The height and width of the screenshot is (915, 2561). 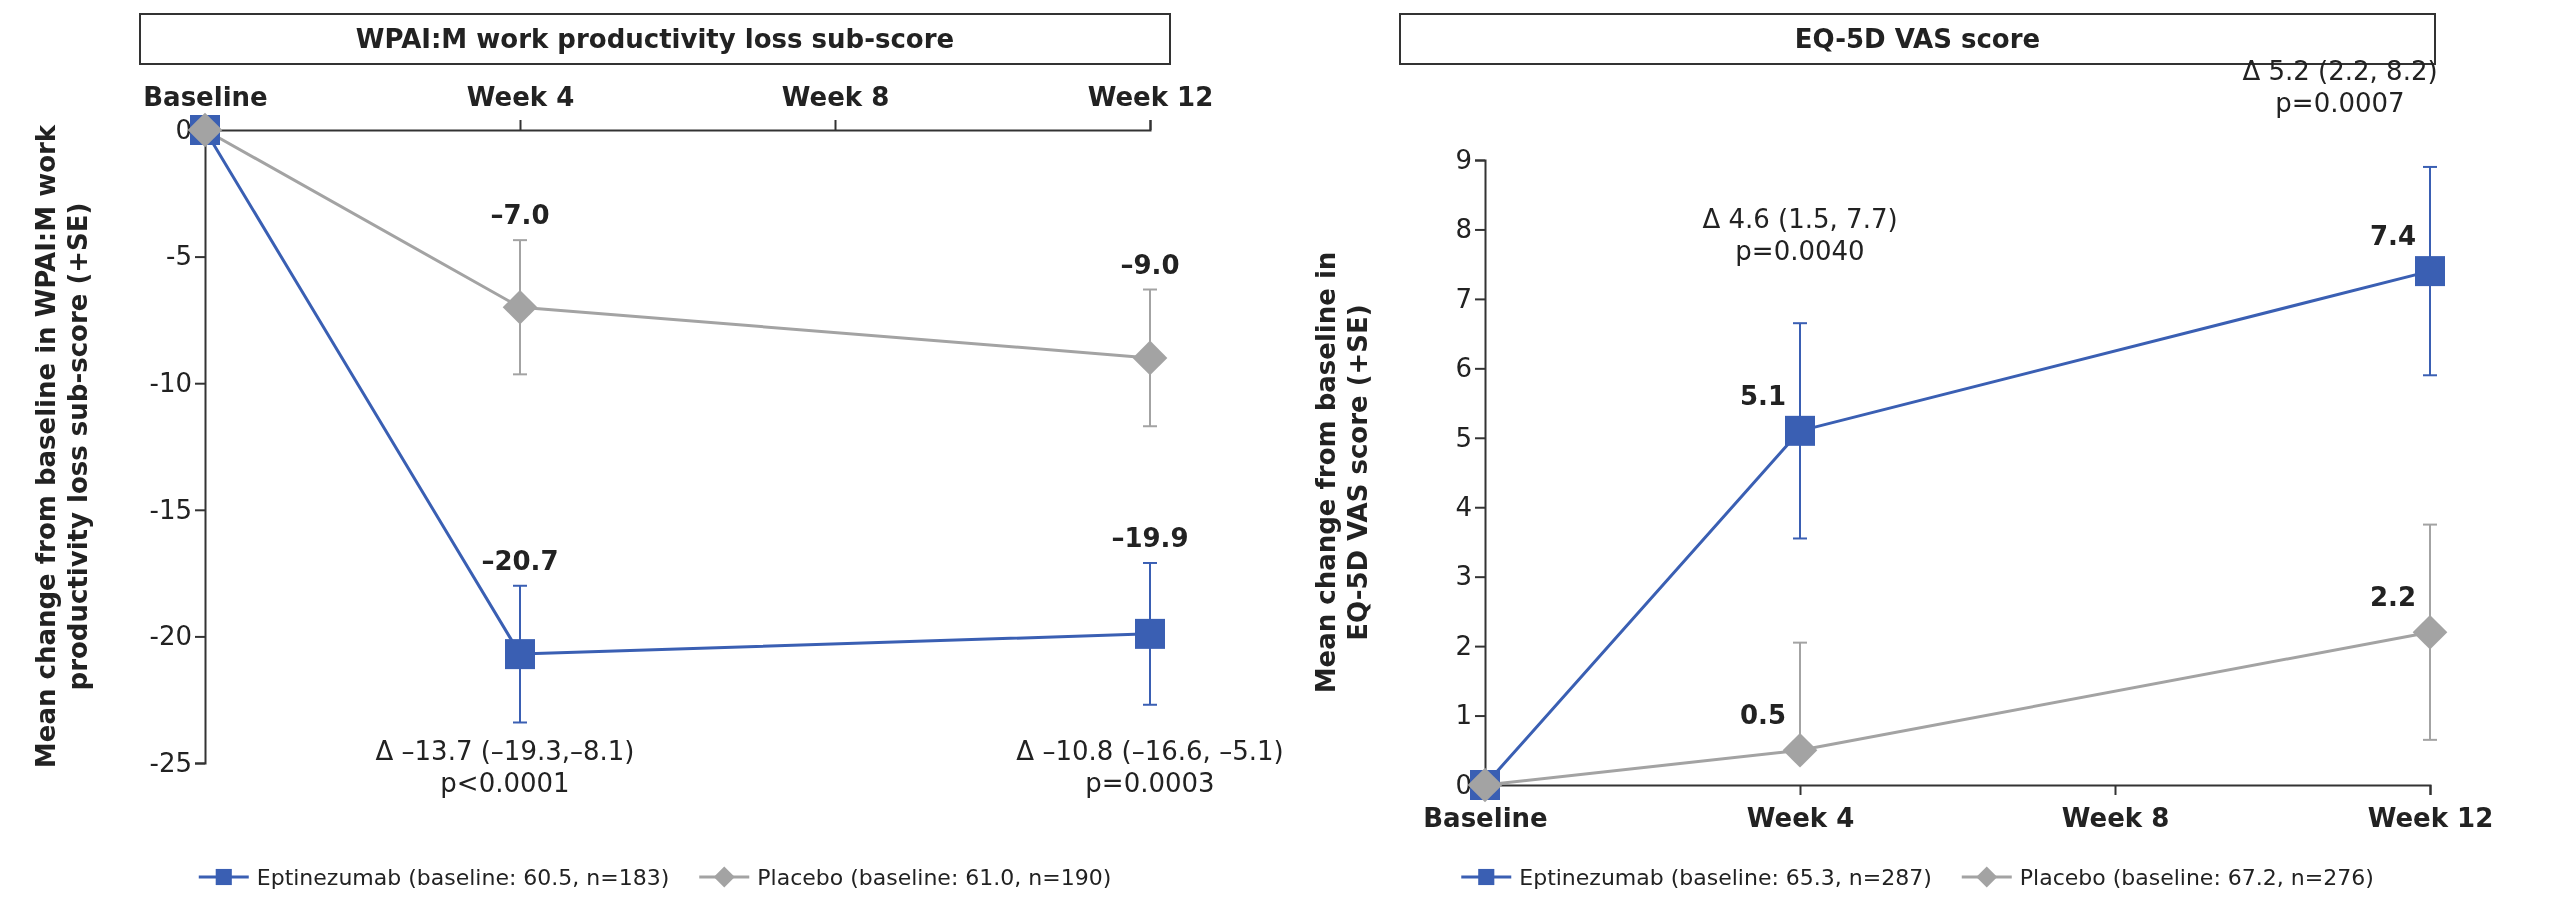 What do you see at coordinates (1463, 576) in the screenshot?
I see `y-tick-label: 3` at bounding box center [1463, 576].